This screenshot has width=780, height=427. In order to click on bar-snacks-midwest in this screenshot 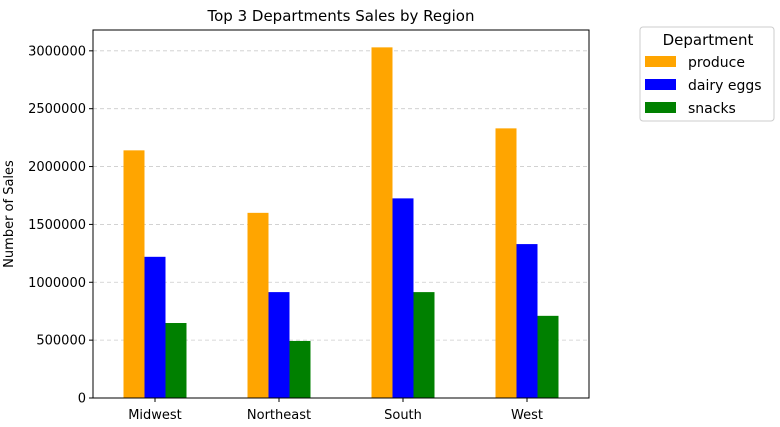, I will do `click(176, 360)`.